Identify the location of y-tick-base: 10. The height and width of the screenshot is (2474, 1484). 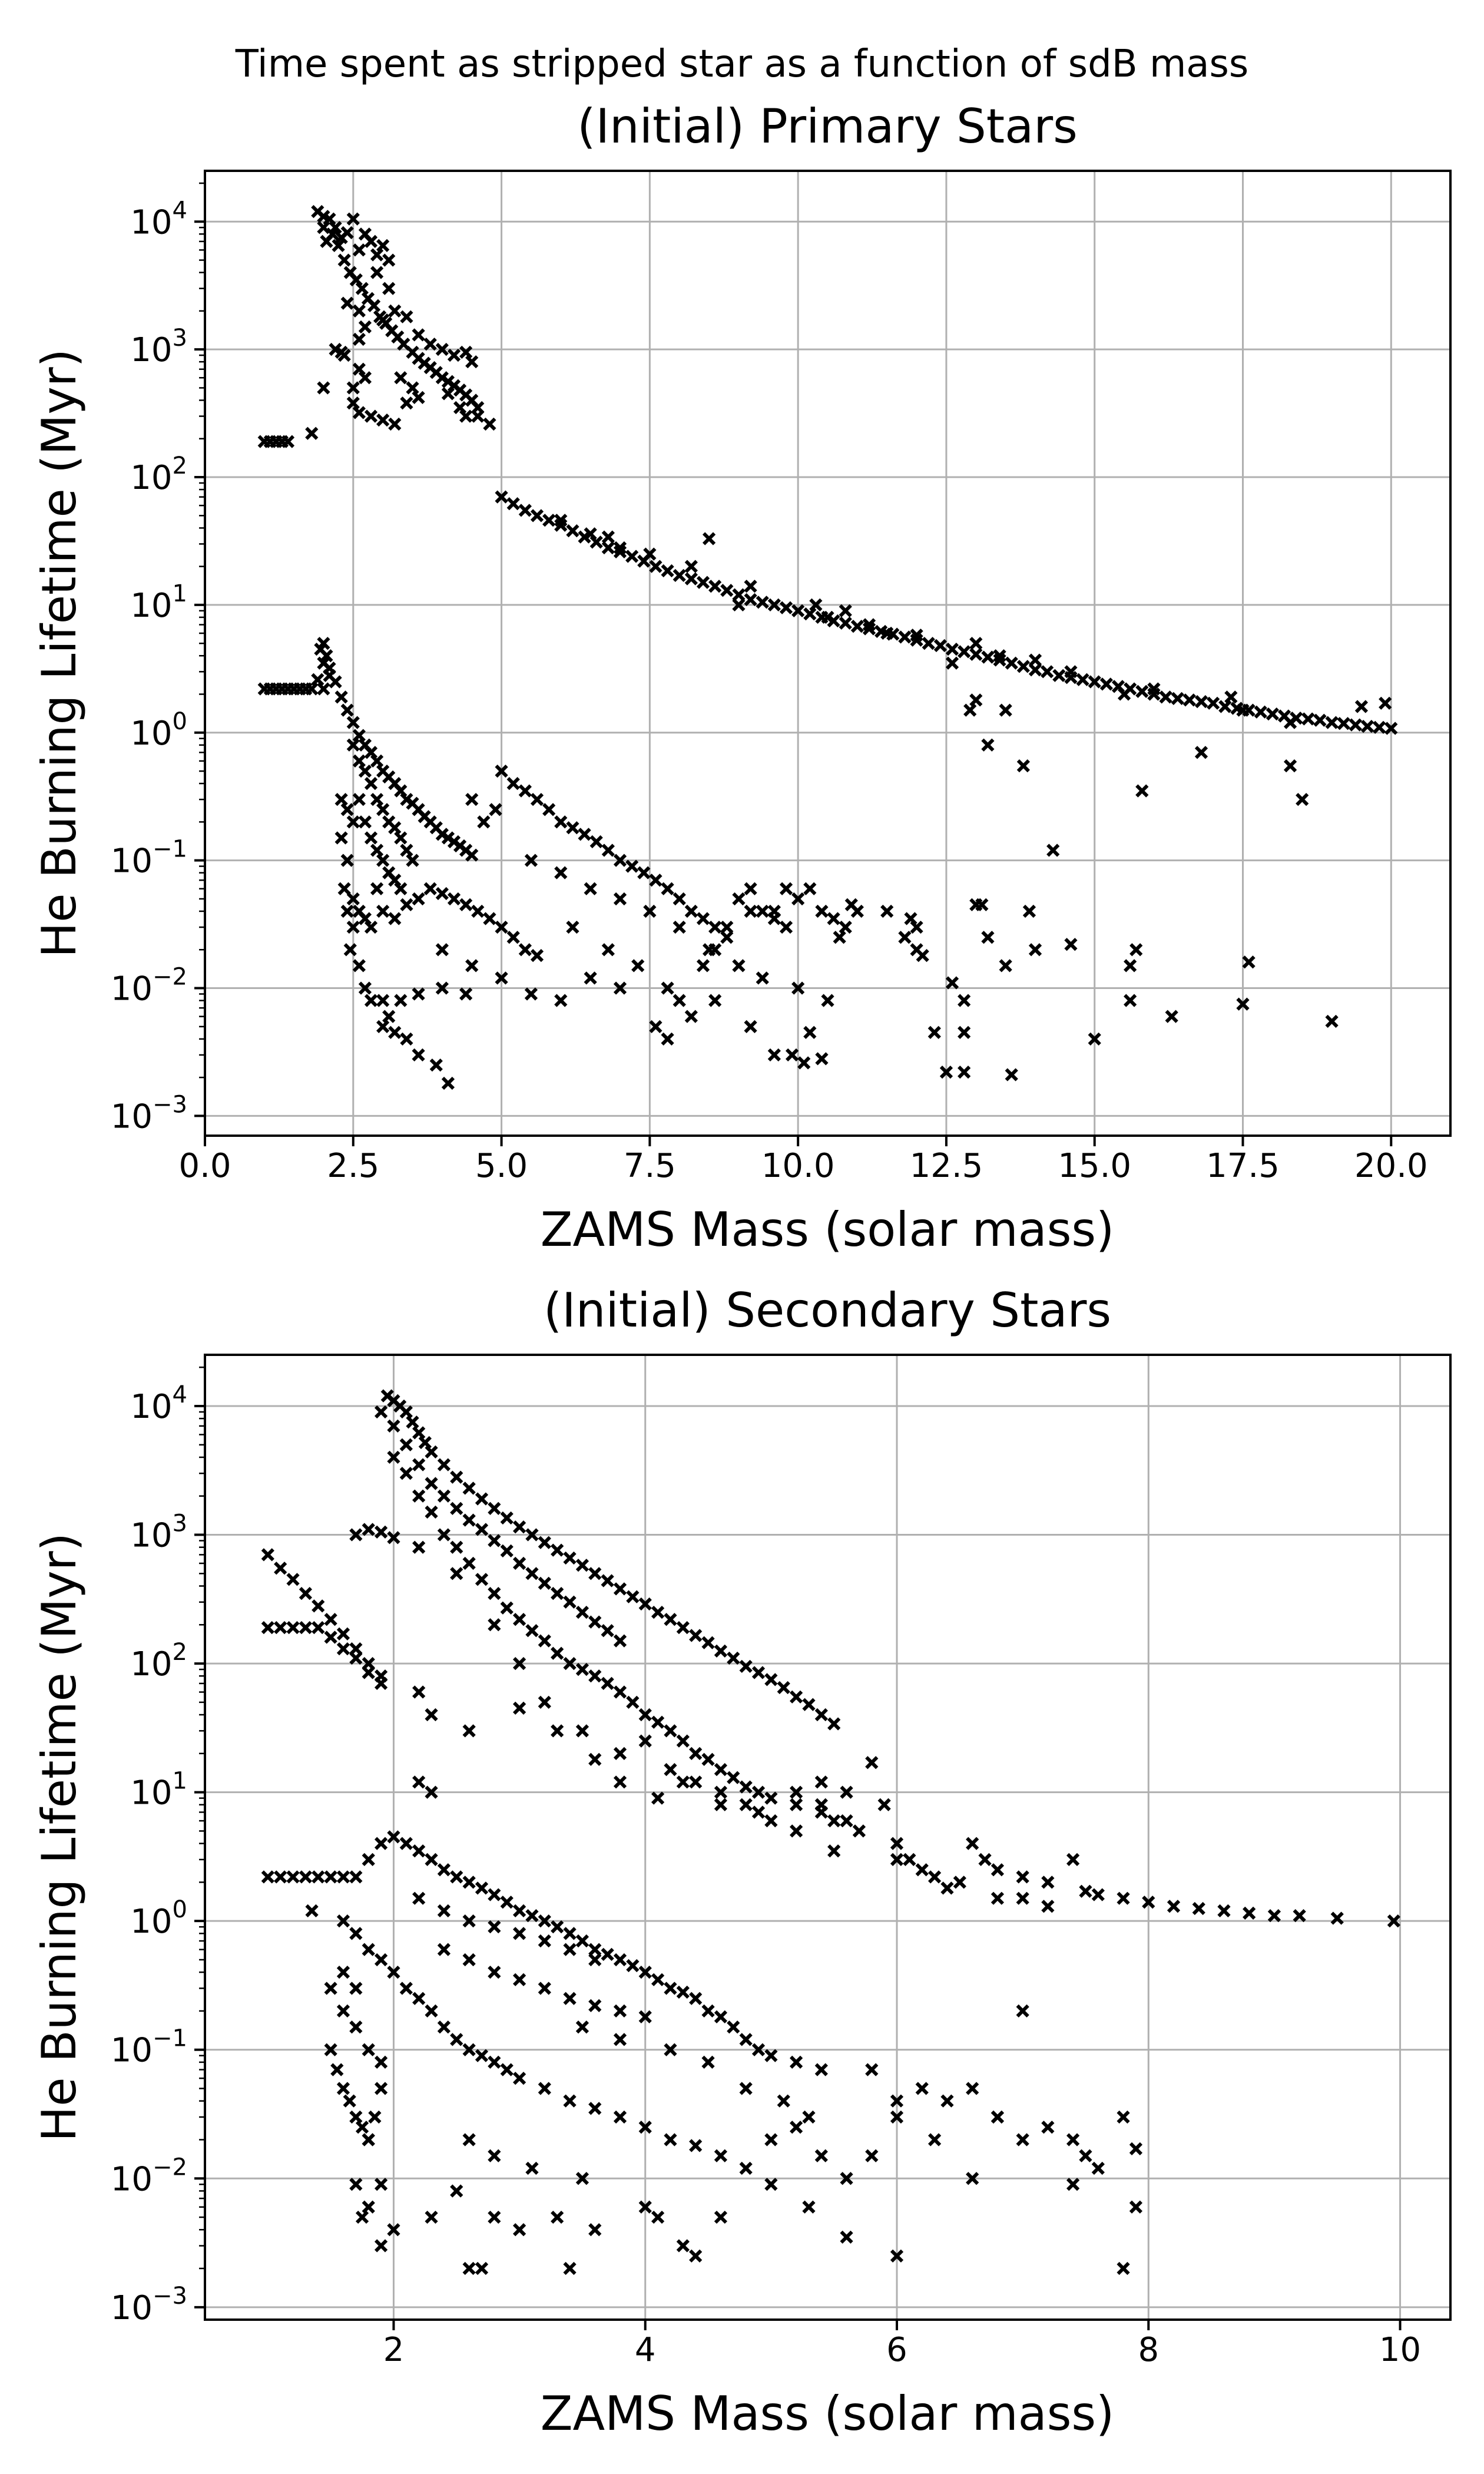
(132, 1116).